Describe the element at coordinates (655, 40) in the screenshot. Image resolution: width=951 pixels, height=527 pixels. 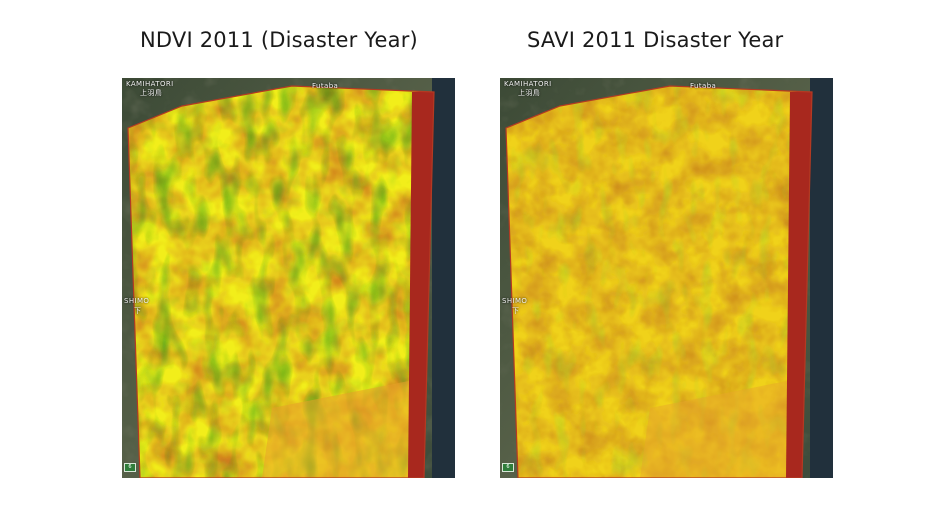
I see `savi-panel-title: SAVI 2011 Disaster Year` at that location.